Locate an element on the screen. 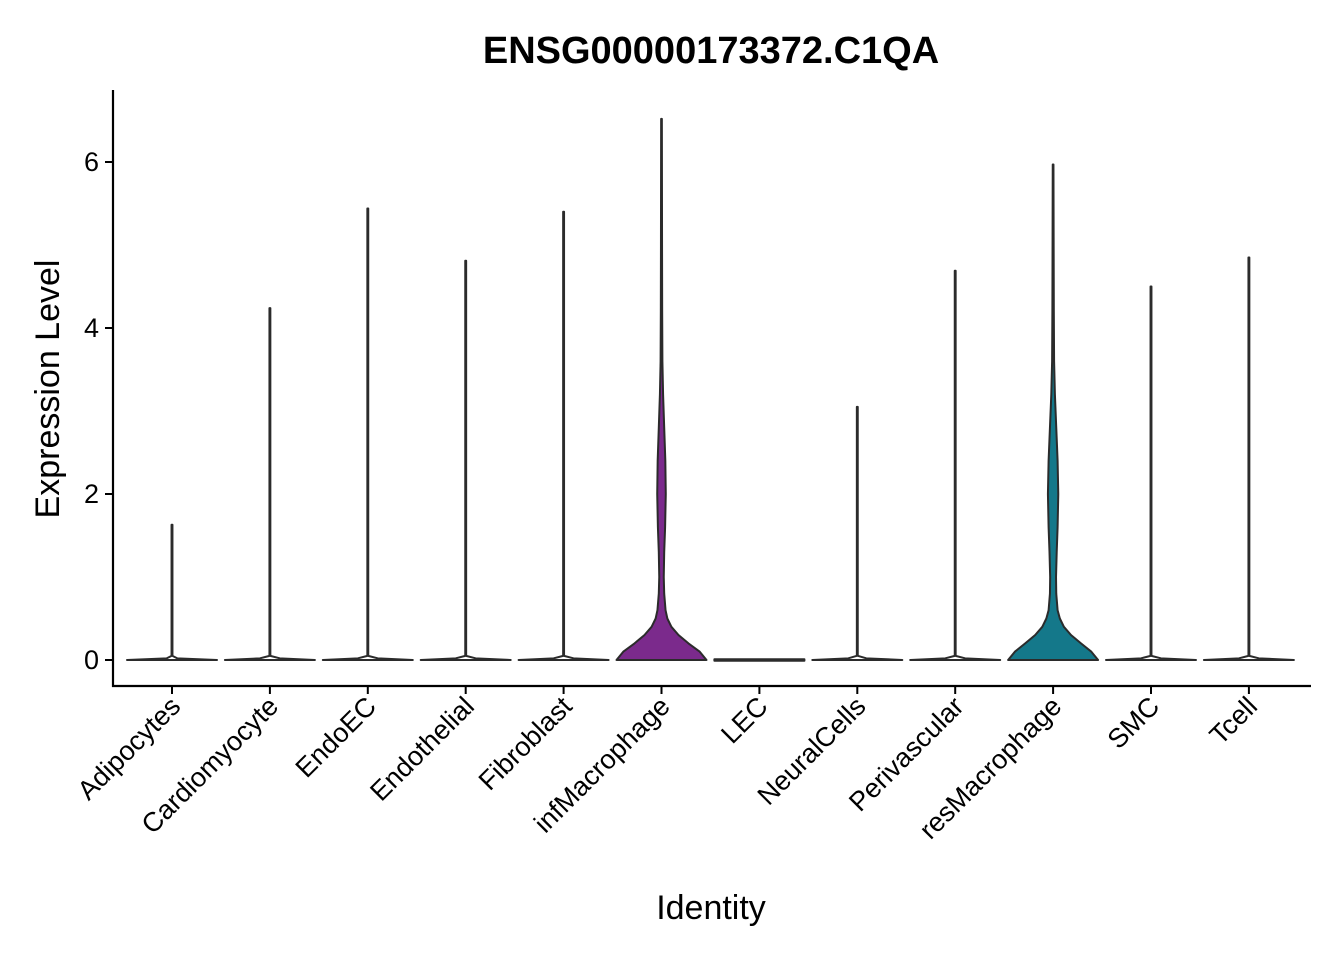 The image size is (1344, 960). y-tick-label: 0 is located at coordinates (91, 660).